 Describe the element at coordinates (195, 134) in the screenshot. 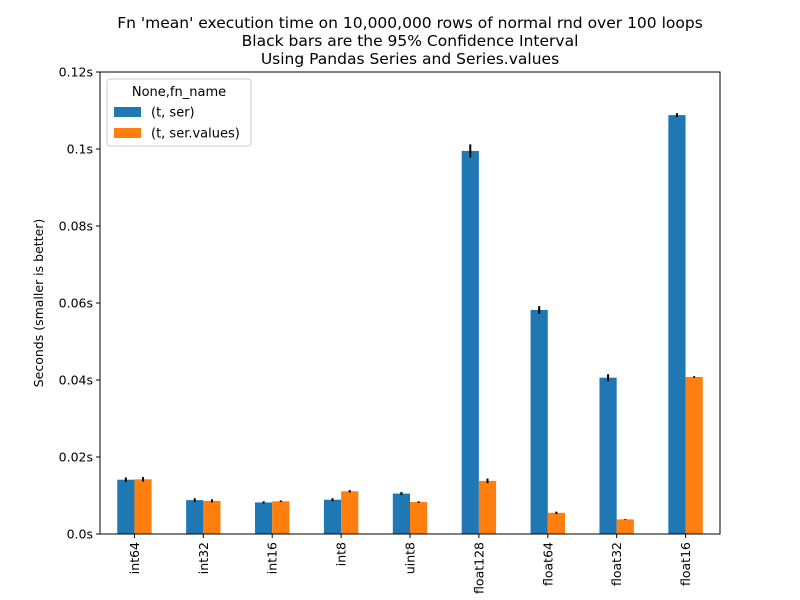

I see `legend-label: (t, ser.values)` at that location.